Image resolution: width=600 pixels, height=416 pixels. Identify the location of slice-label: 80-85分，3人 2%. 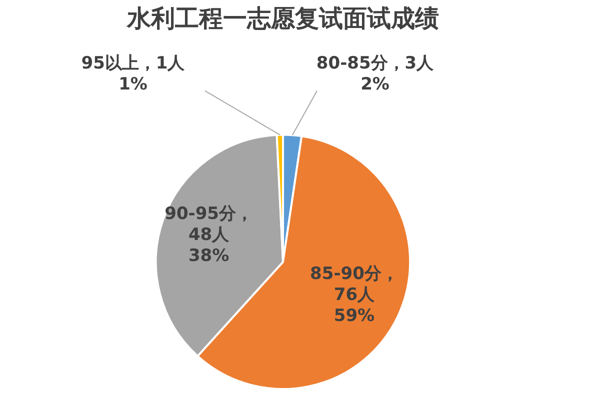
(375, 74).